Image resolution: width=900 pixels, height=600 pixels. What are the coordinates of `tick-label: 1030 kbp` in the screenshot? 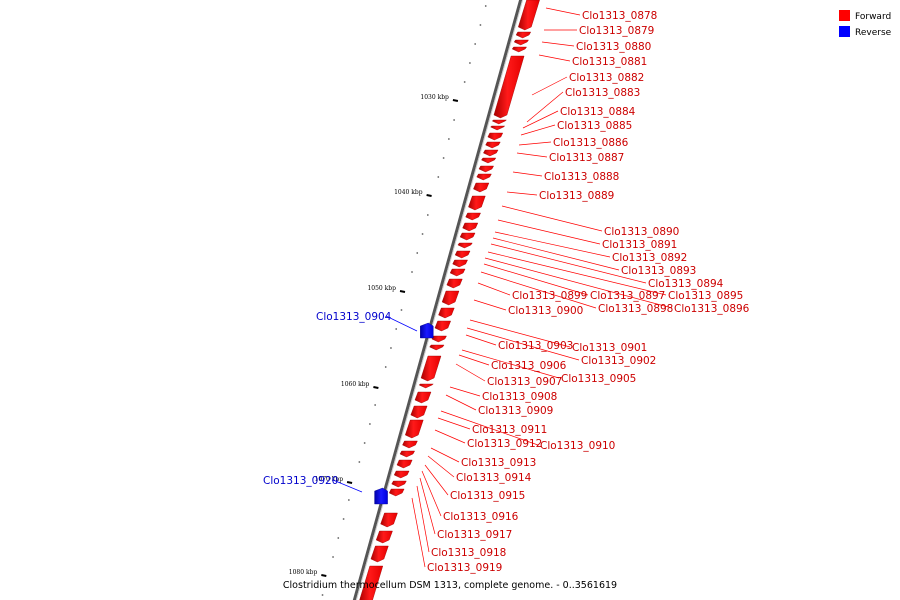 It's located at (434, 97).